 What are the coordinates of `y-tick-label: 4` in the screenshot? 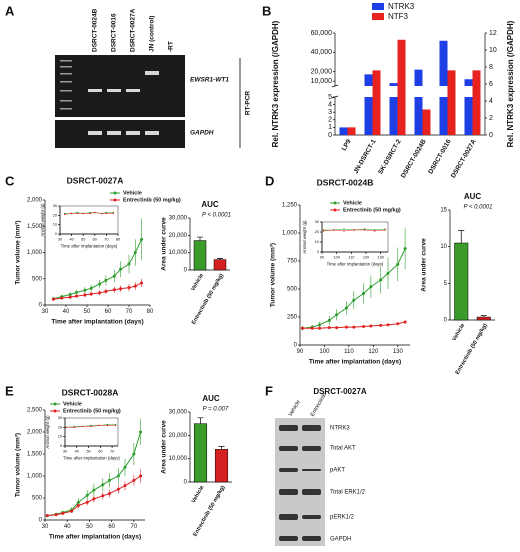 It's located at (330, 104).